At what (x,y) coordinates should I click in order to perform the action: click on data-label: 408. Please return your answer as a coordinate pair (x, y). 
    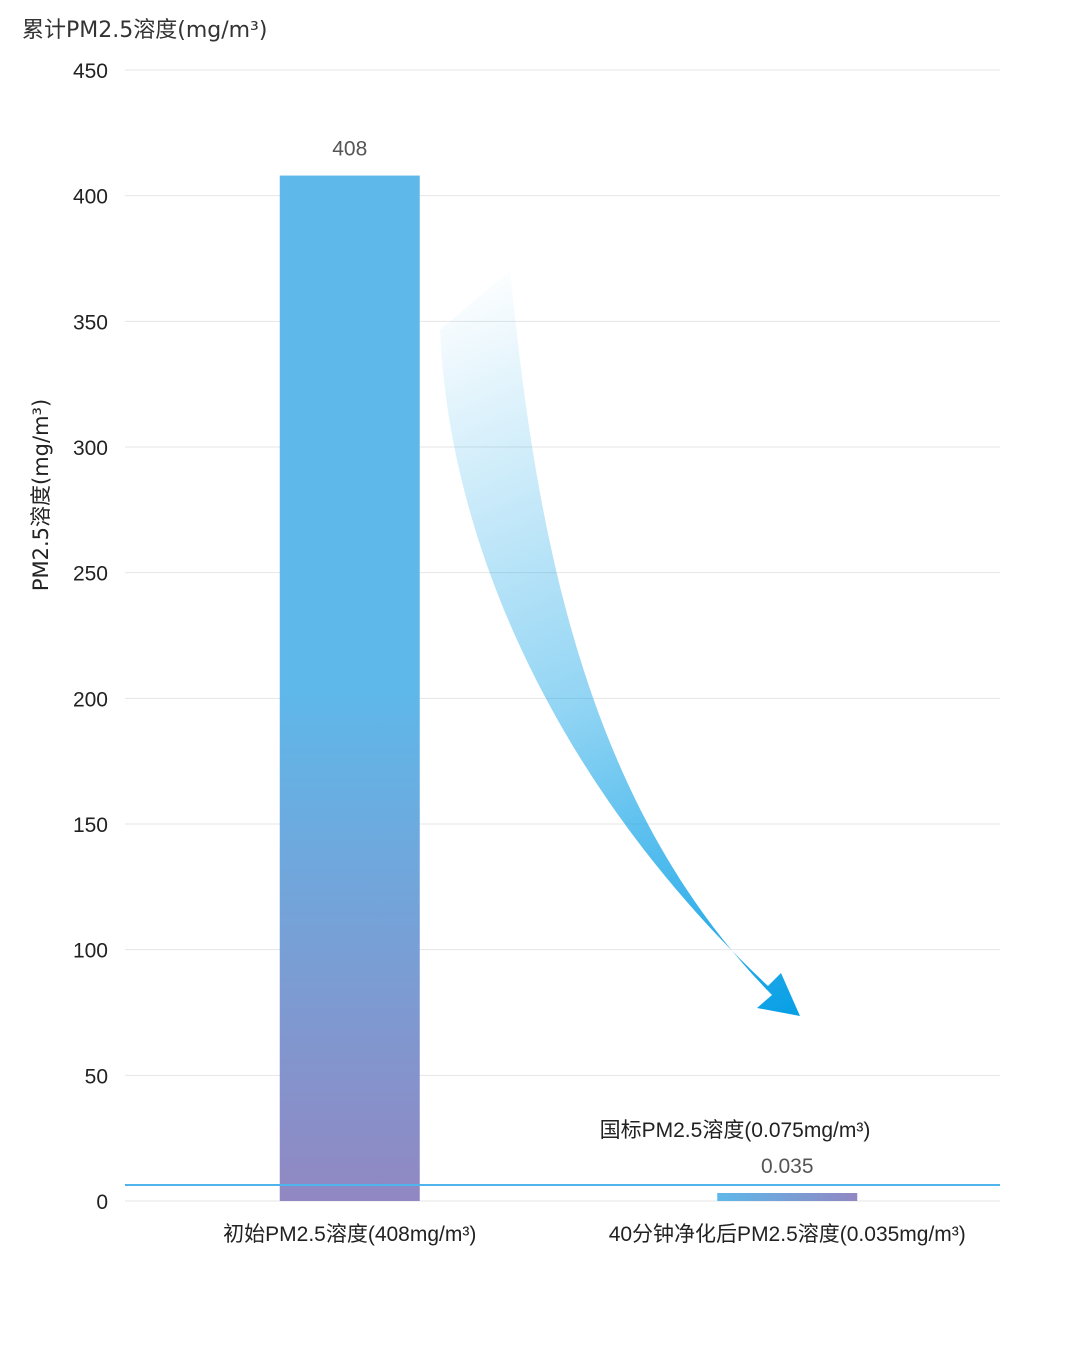
    Looking at the image, I should click on (349, 149).